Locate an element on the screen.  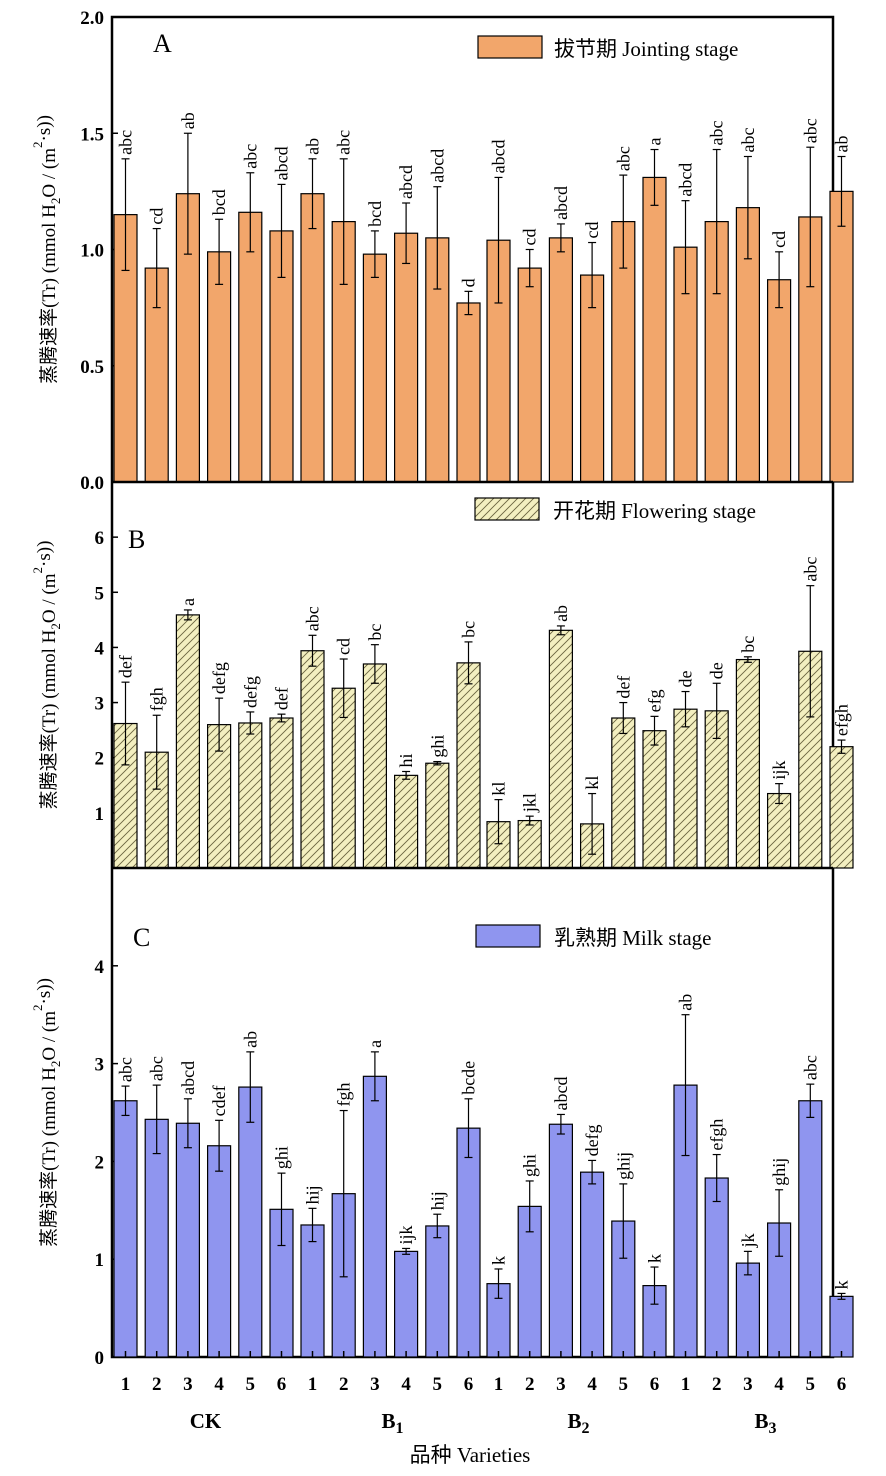
y-tick-label: 5 is located at coordinates (100, 593).